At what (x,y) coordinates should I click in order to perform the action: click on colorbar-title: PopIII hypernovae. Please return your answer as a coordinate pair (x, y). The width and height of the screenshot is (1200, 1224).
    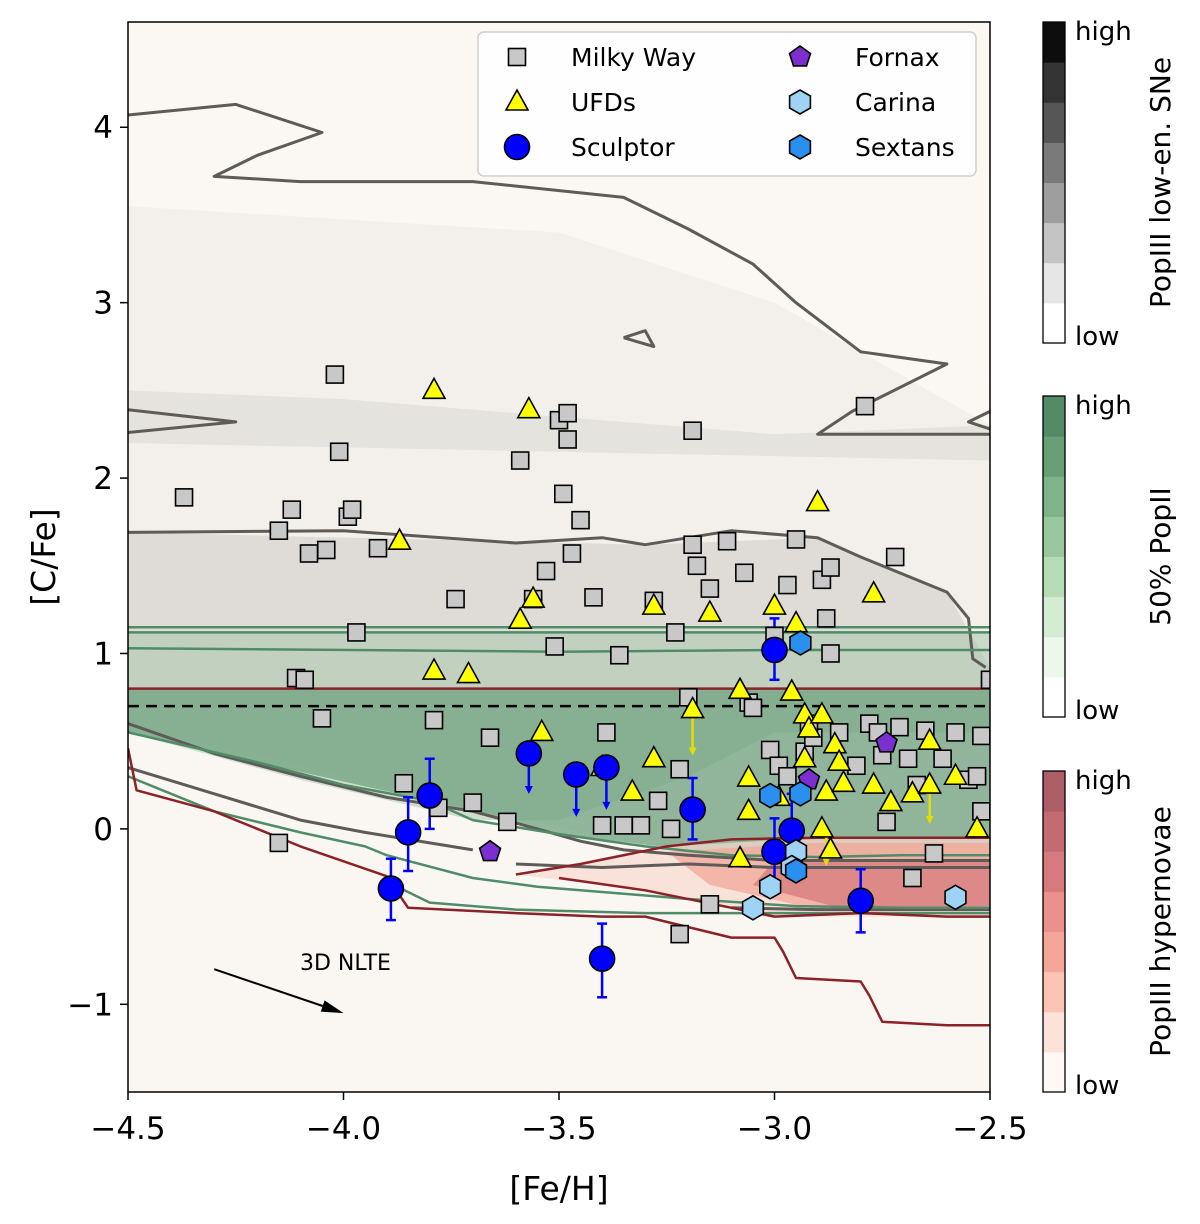
    Looking at the image, I should click on (1160, 931).